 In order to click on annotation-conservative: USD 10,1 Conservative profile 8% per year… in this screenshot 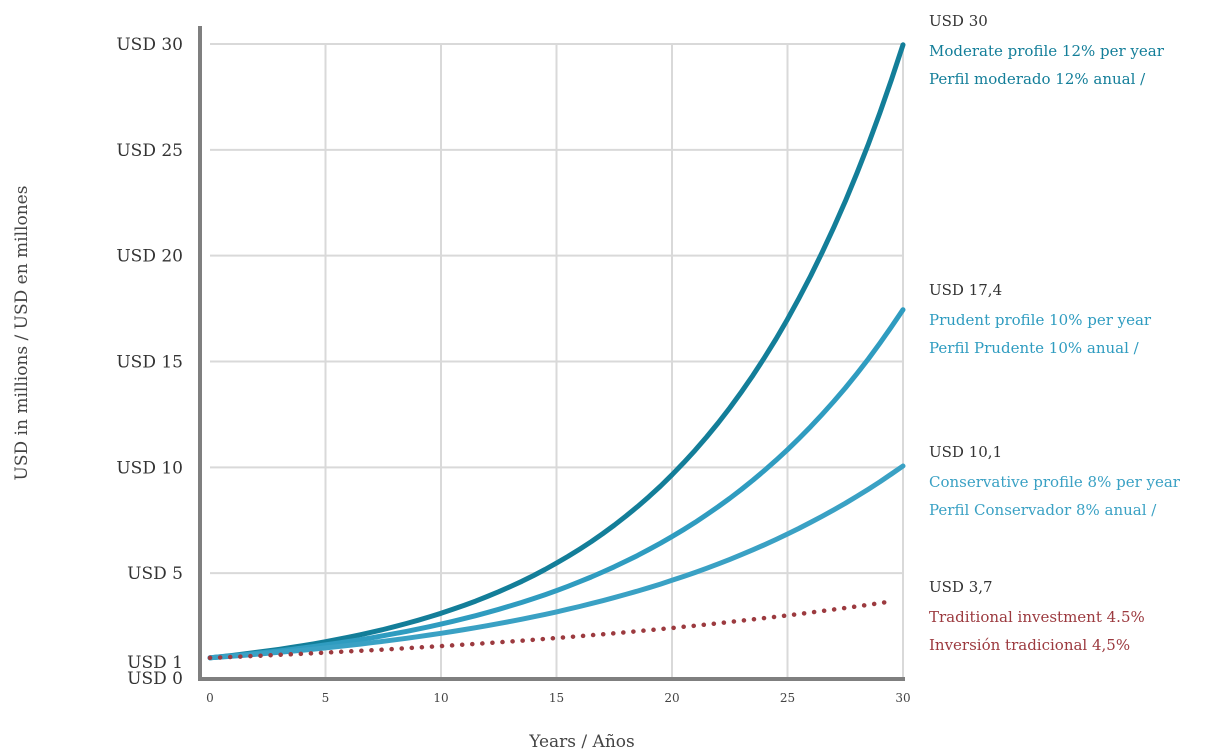, I will do `click(1055, 481)`.